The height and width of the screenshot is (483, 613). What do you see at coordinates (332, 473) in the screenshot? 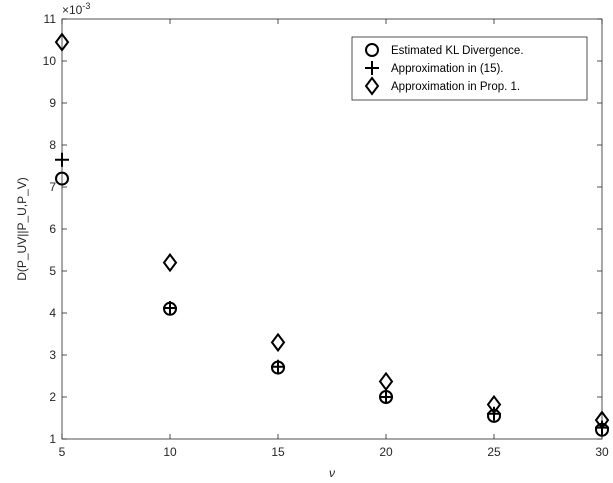
I see `x-axis-label: ν` at bounding box center [332, 473].